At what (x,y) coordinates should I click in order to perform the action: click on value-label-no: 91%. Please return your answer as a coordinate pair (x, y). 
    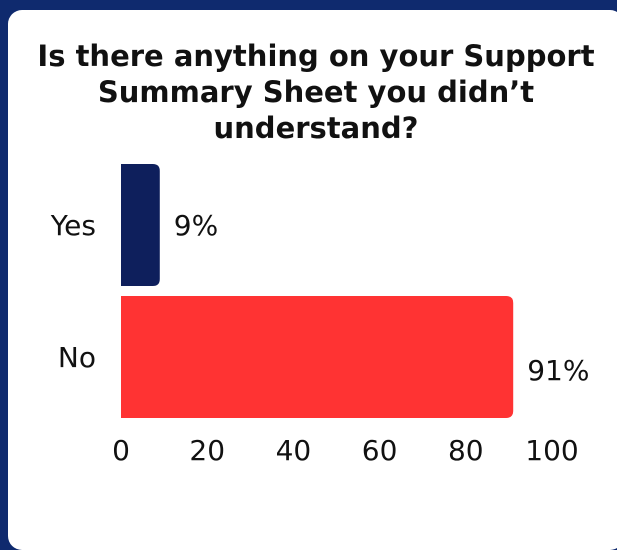
    Looking at the image, I should click on (558, 370).